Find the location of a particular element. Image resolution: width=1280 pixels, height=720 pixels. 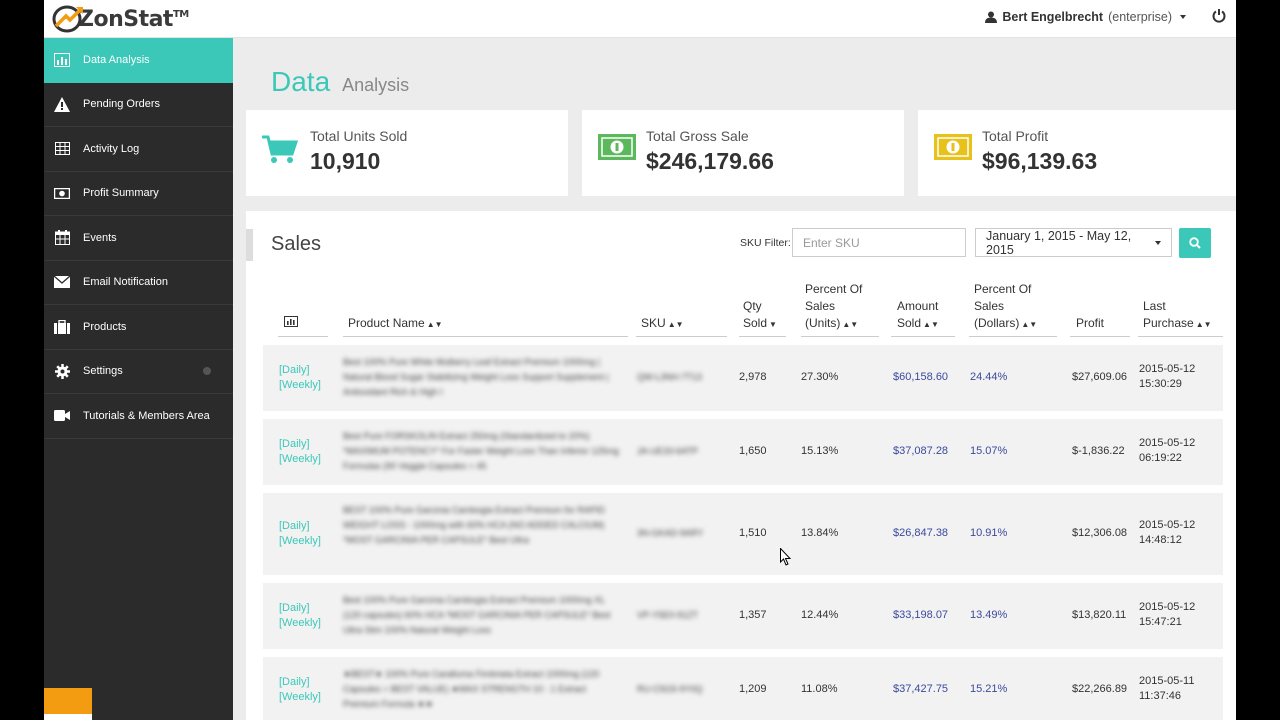

profit-value: $12,306.08 is located at coordinates (1100, 533).